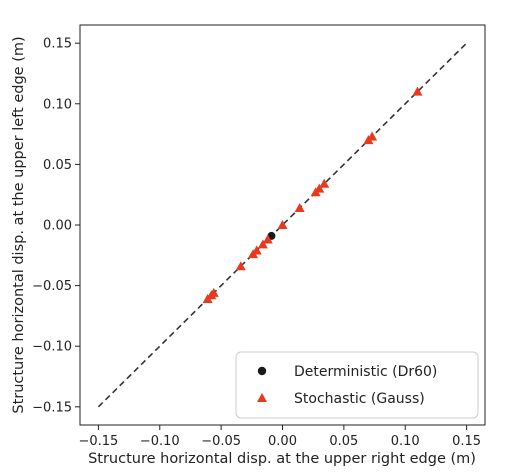  What do you see at coordinates (57, 165) in the screenshot?
I see `y-tick-label: 0.05` at bounding box center [57, 165].